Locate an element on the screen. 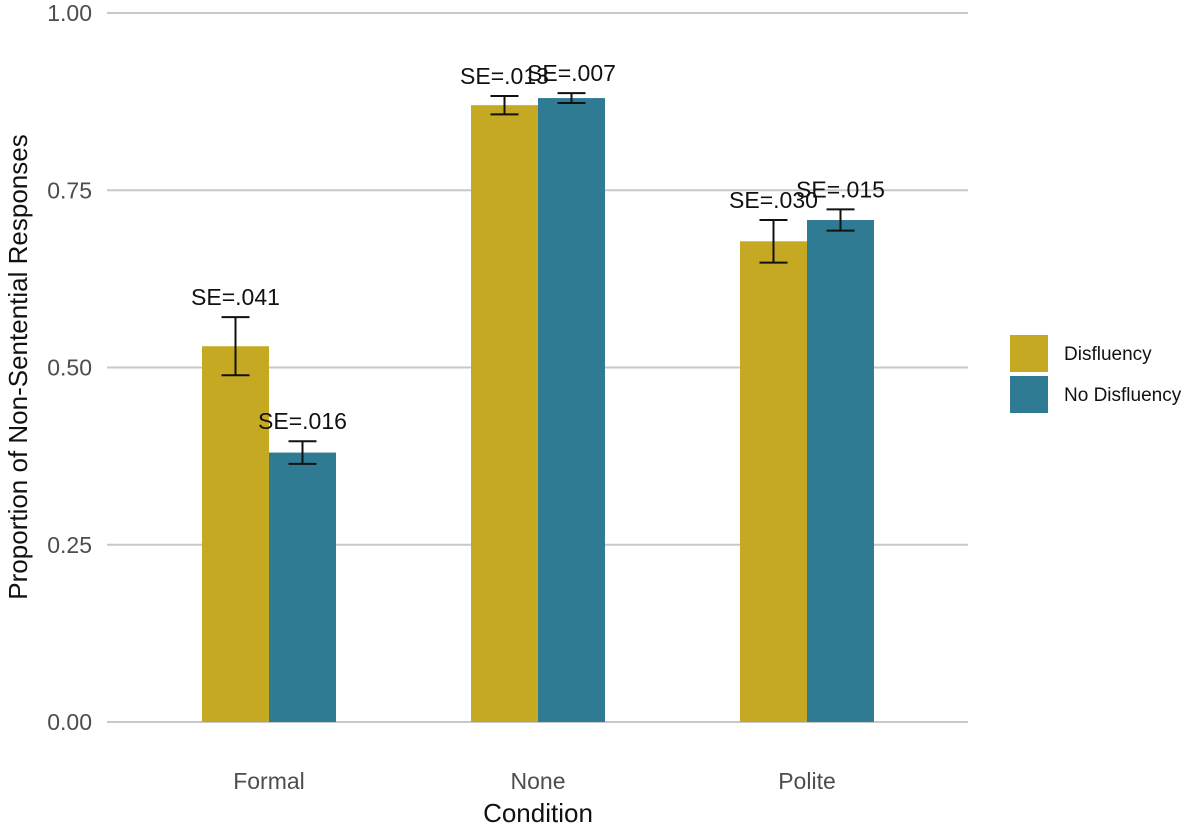  y-axis-ticks: 0.00 0.25 0.50 0.75 1.00 is located at coordinates (69, 367).